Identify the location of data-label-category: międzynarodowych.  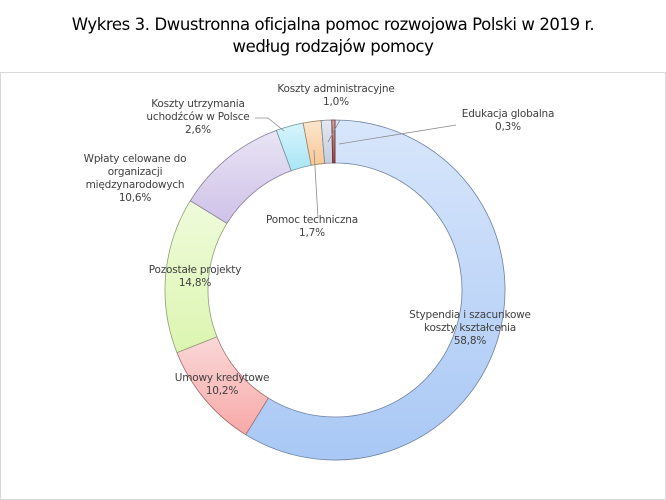
(135, 185).